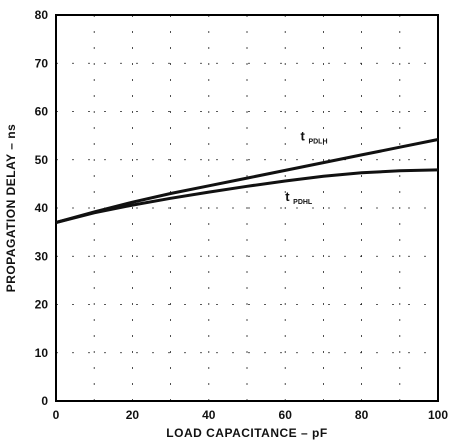 Image resolution: width=449 pixels, height=442 pixels. I want to click on y-tick-label: 20, so click(42, 305).